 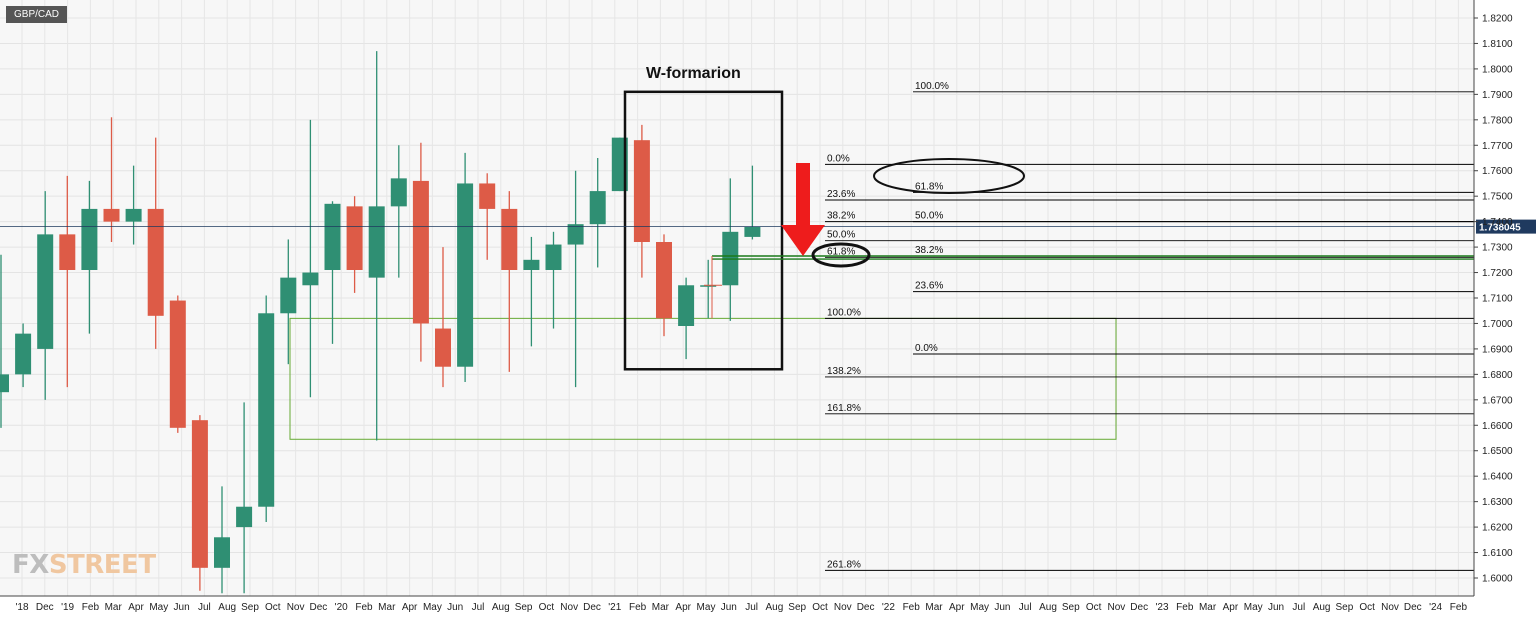 What do you see at coordinates (21, 607) in the screenshot?
I see `x-tick-label: '18` at bounding box center [21, 607].